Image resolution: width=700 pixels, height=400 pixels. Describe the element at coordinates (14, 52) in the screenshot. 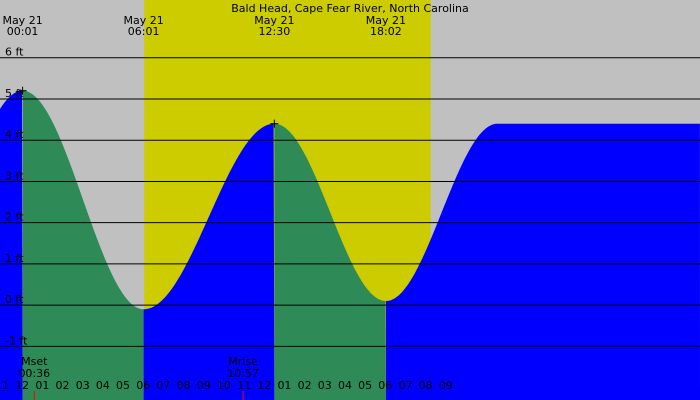

I see `y-tick-label: 6 ft` at that location.